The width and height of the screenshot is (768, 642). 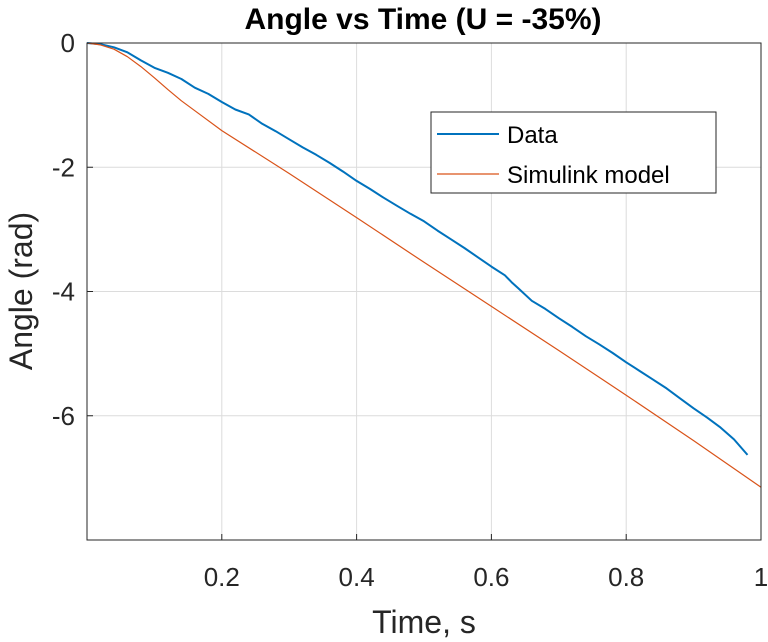 What do you see at coordinates (357, 577) in the screenshot?
I see `x-tick-label: 0.4` at bounding box center [357, 577].